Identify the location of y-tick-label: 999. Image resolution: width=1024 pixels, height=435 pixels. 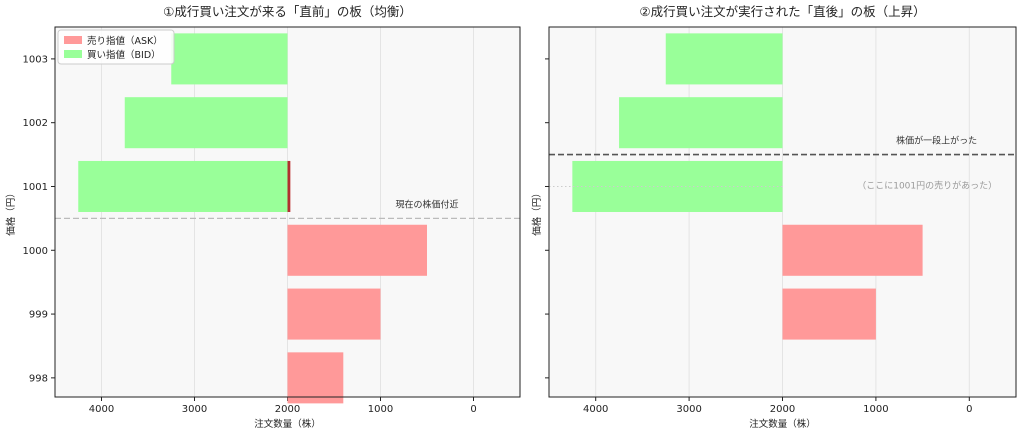
(38, 315).